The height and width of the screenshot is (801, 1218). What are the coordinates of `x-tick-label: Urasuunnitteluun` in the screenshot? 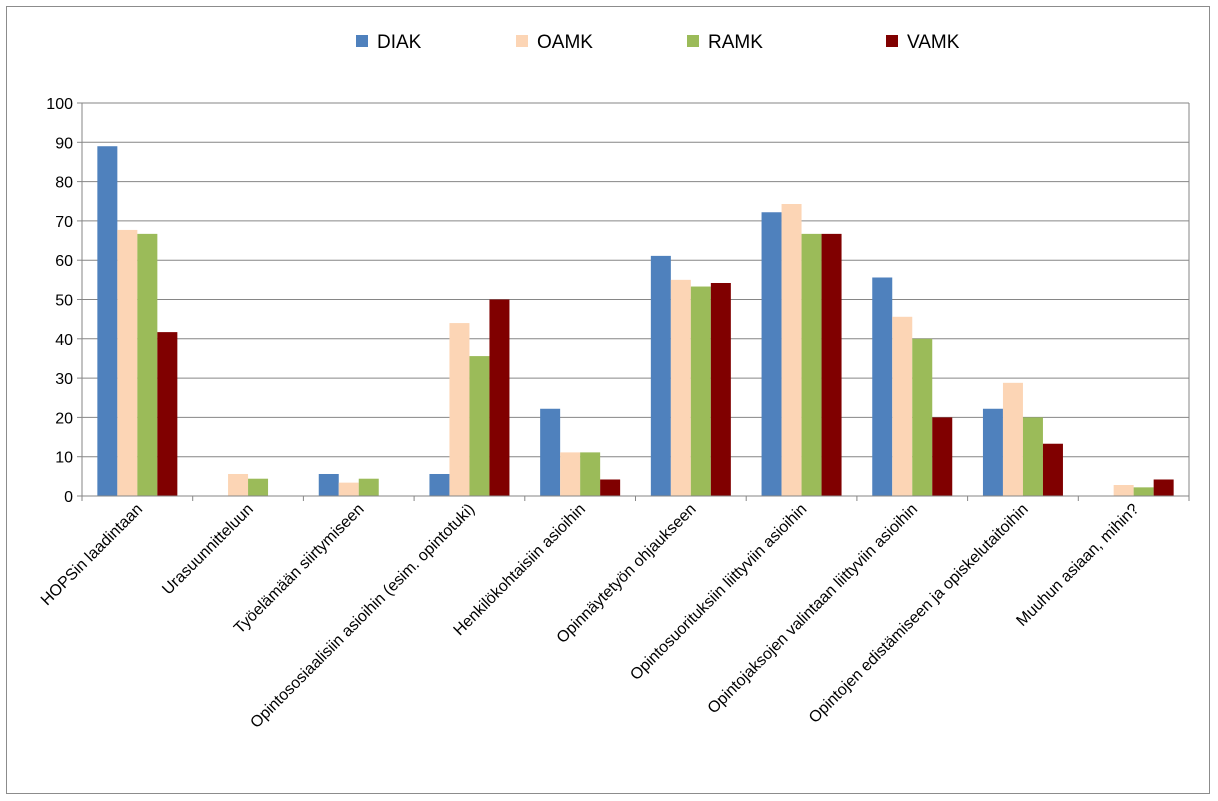 It's located at (208, 550).